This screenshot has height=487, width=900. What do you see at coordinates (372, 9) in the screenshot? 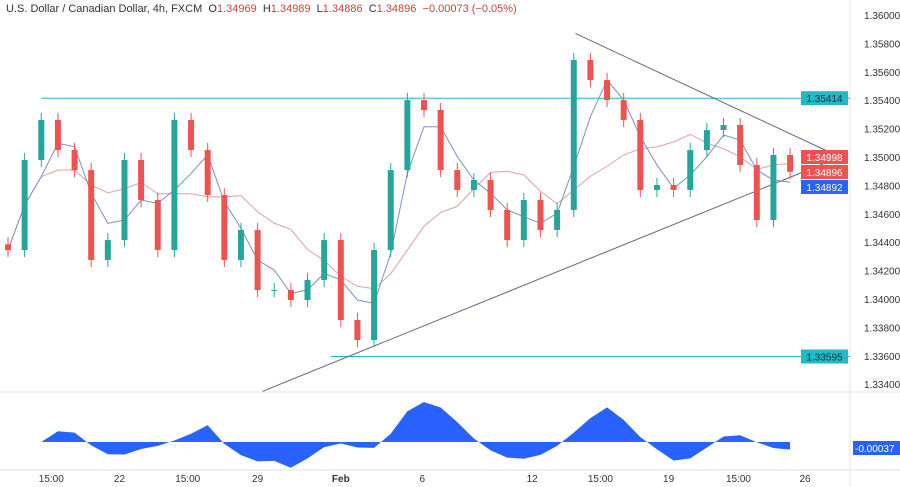
I see `close-label: C` at bounding box center [372, 9].